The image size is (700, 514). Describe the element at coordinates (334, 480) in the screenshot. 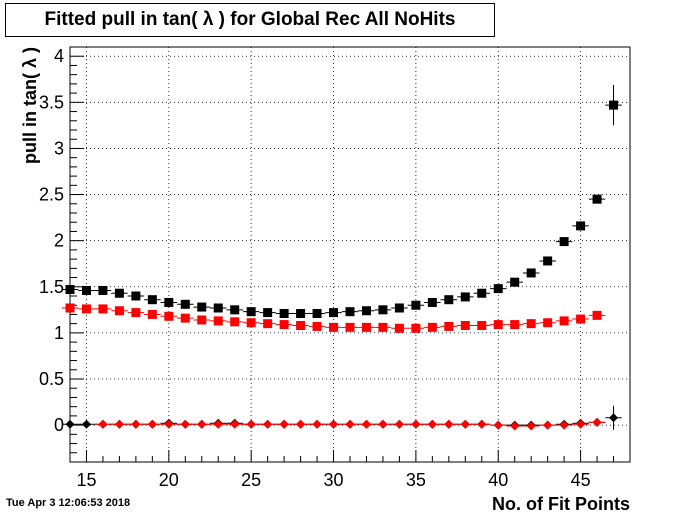

I see `x-tick-label: 30` at that location.